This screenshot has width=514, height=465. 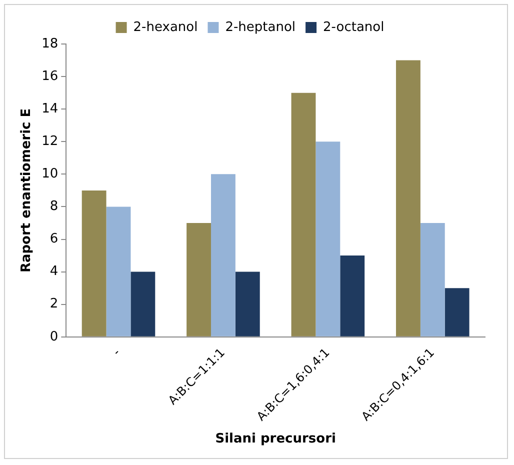 What do you see at coordinates (54, 336) in the screenshot?
I see `y-tick-label: 0` at bounding box center [54, 336].